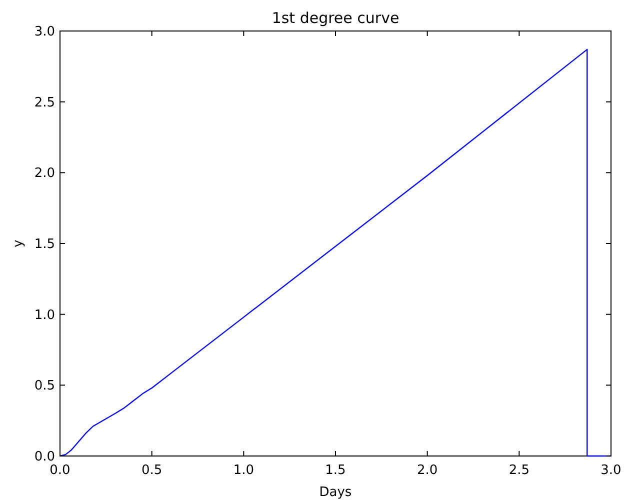 This screenshot has height=503, width=624. What do you see at coordinates (44, 386) in the screenshot?
I see `y-tick-label: 0.5` at bounding box center [44, 386].